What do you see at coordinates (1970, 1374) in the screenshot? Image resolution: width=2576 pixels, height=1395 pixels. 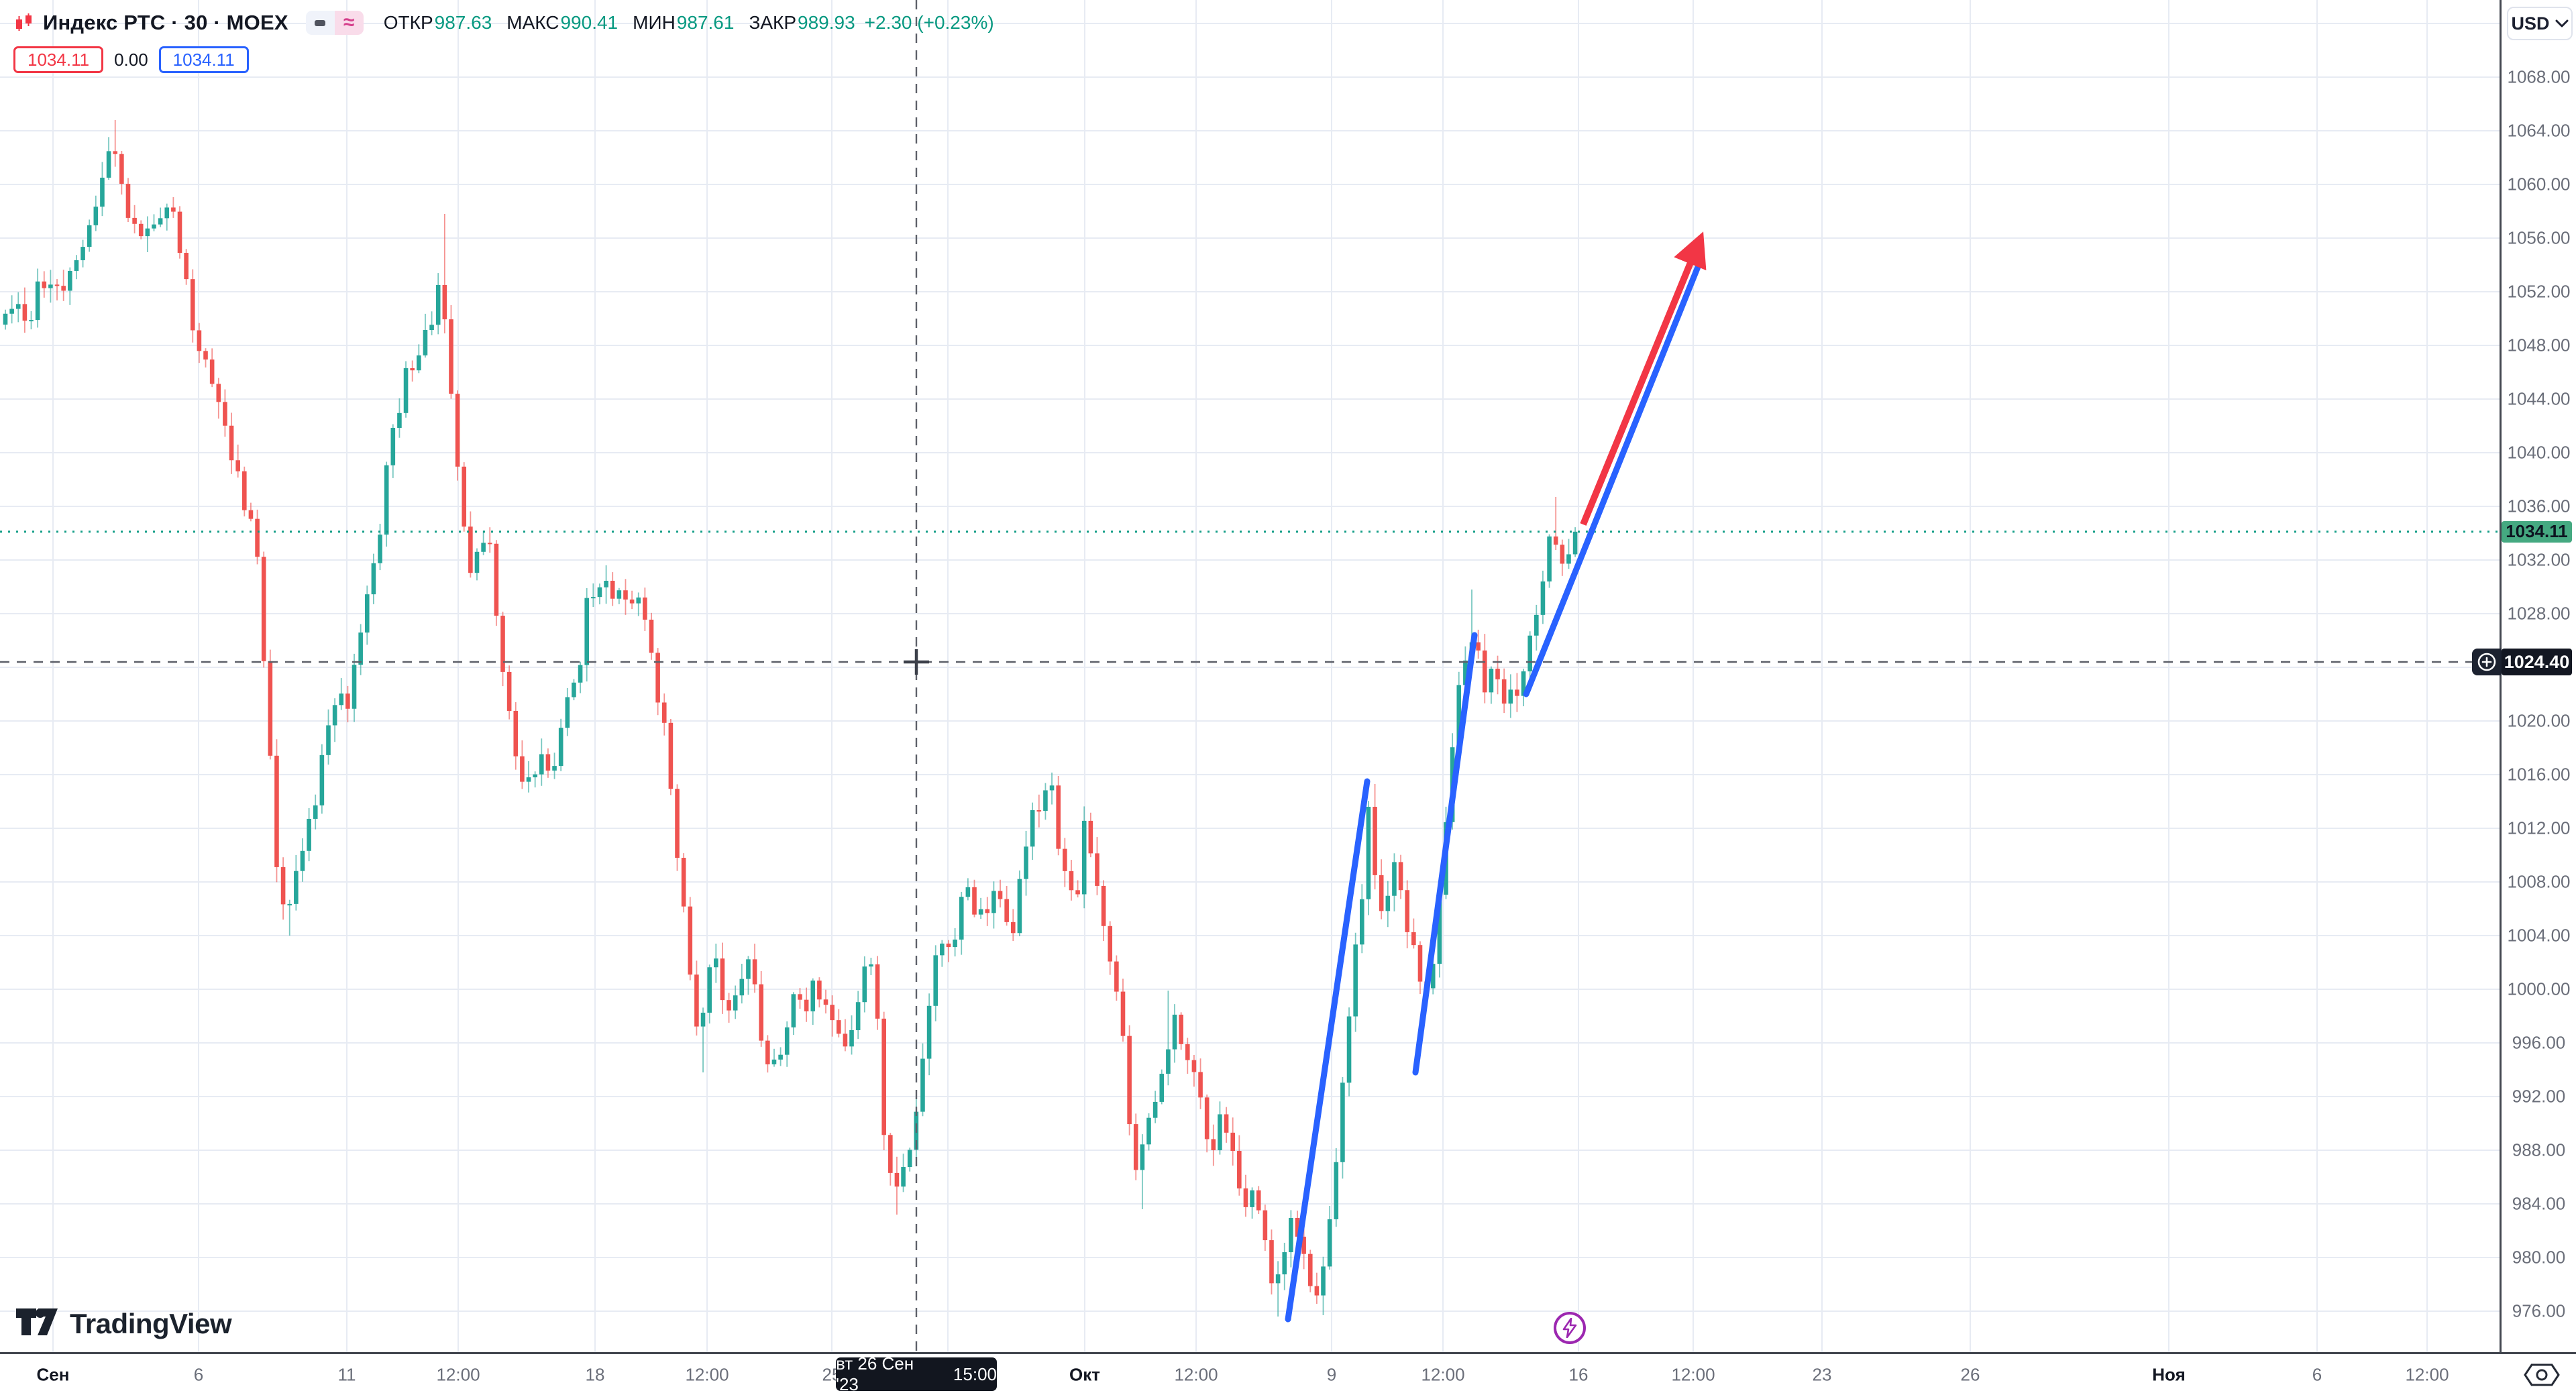 I see `time-tick-label: 26` at bounding box center [1970, 1374].